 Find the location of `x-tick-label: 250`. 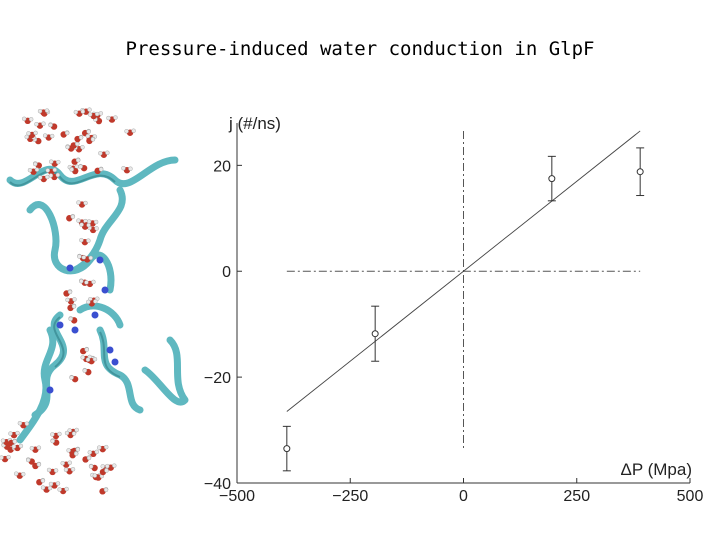

x-tick-label: 250 is located at coordinates (576, 496).